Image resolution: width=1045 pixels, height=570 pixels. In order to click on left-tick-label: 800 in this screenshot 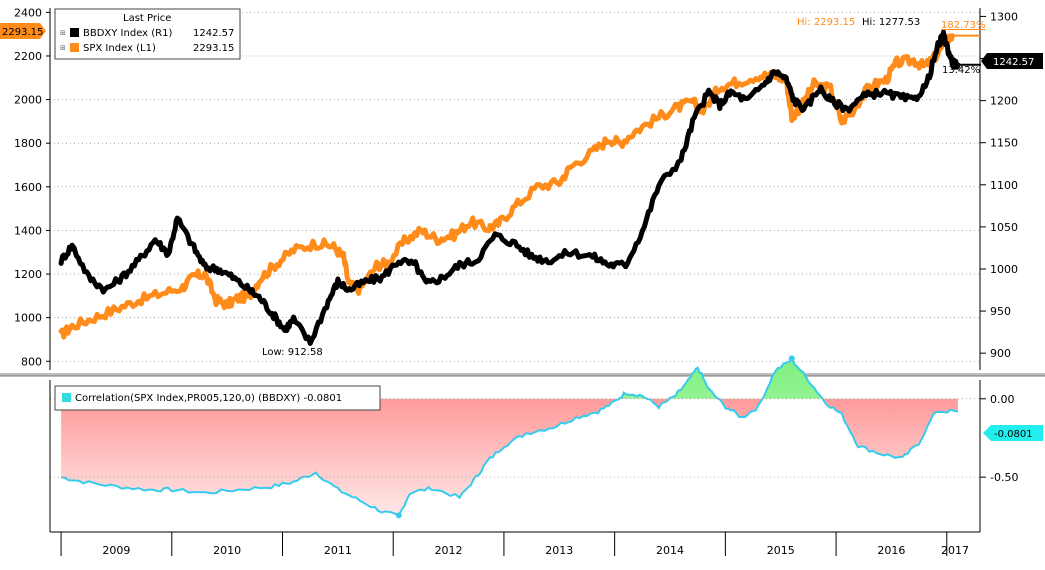, I will do `click(31, 361)`.